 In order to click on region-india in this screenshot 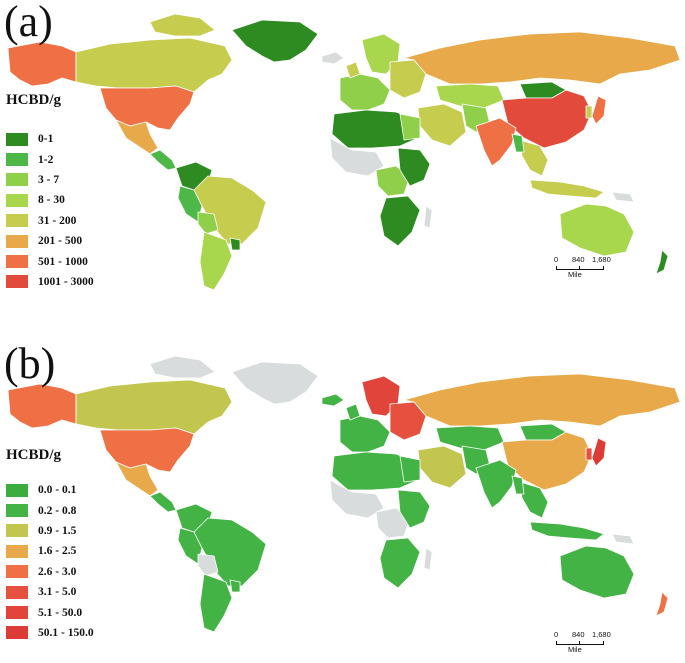, I will do `click(496, 142)`.